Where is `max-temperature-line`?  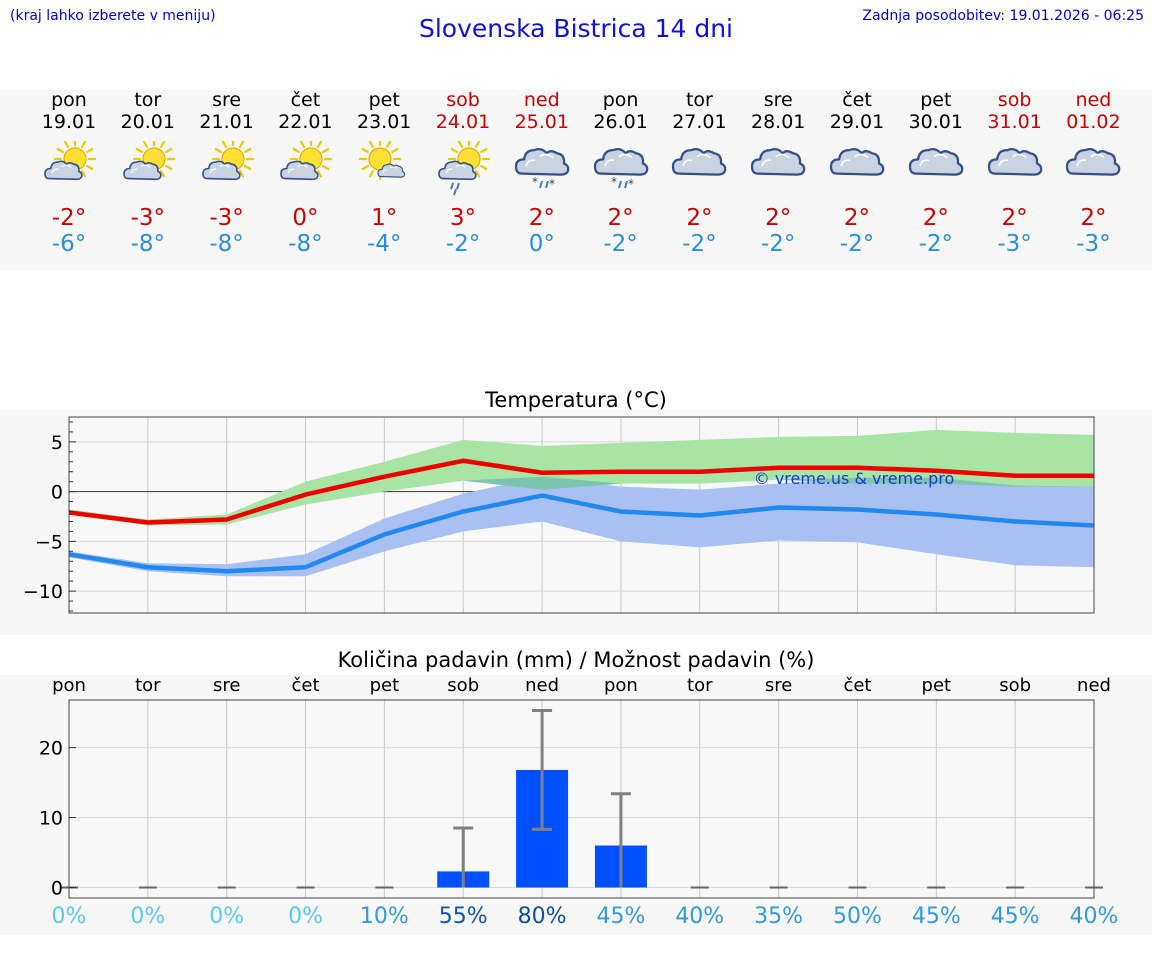
max-temperature-line is located at coordinates (581, 491).